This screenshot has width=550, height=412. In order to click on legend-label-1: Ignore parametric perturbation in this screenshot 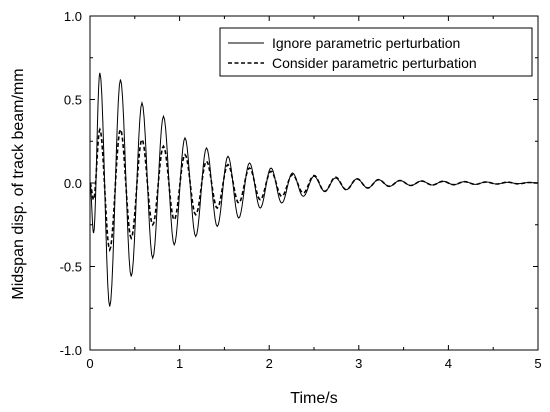, I will do `click(366, 43)`.